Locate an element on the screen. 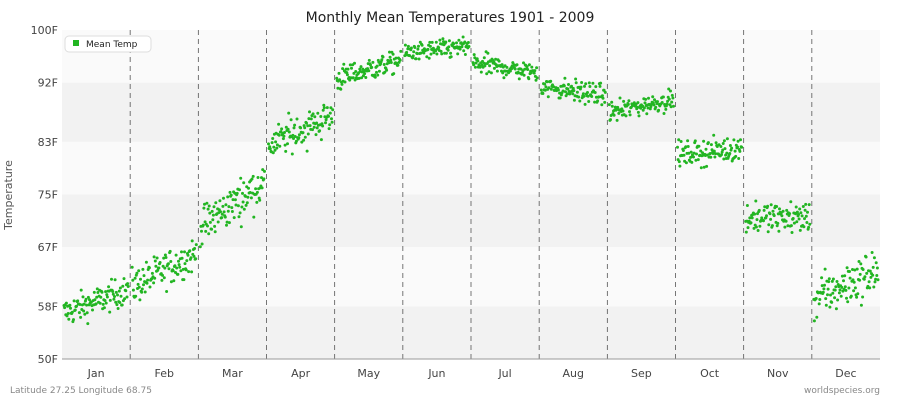 This screenshot has width=900, height=405. y-tick-label: 75F is located at coordinates (48, 195).